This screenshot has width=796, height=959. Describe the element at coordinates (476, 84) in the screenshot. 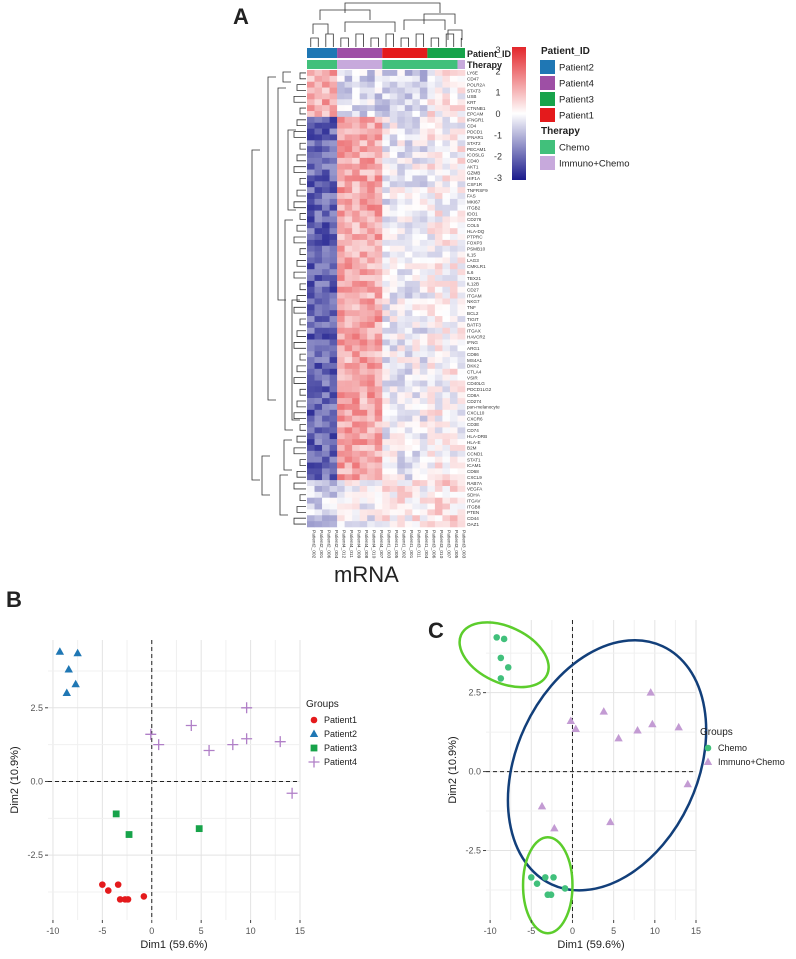

I see `heatmap-row-label: POLR2A` at that location.